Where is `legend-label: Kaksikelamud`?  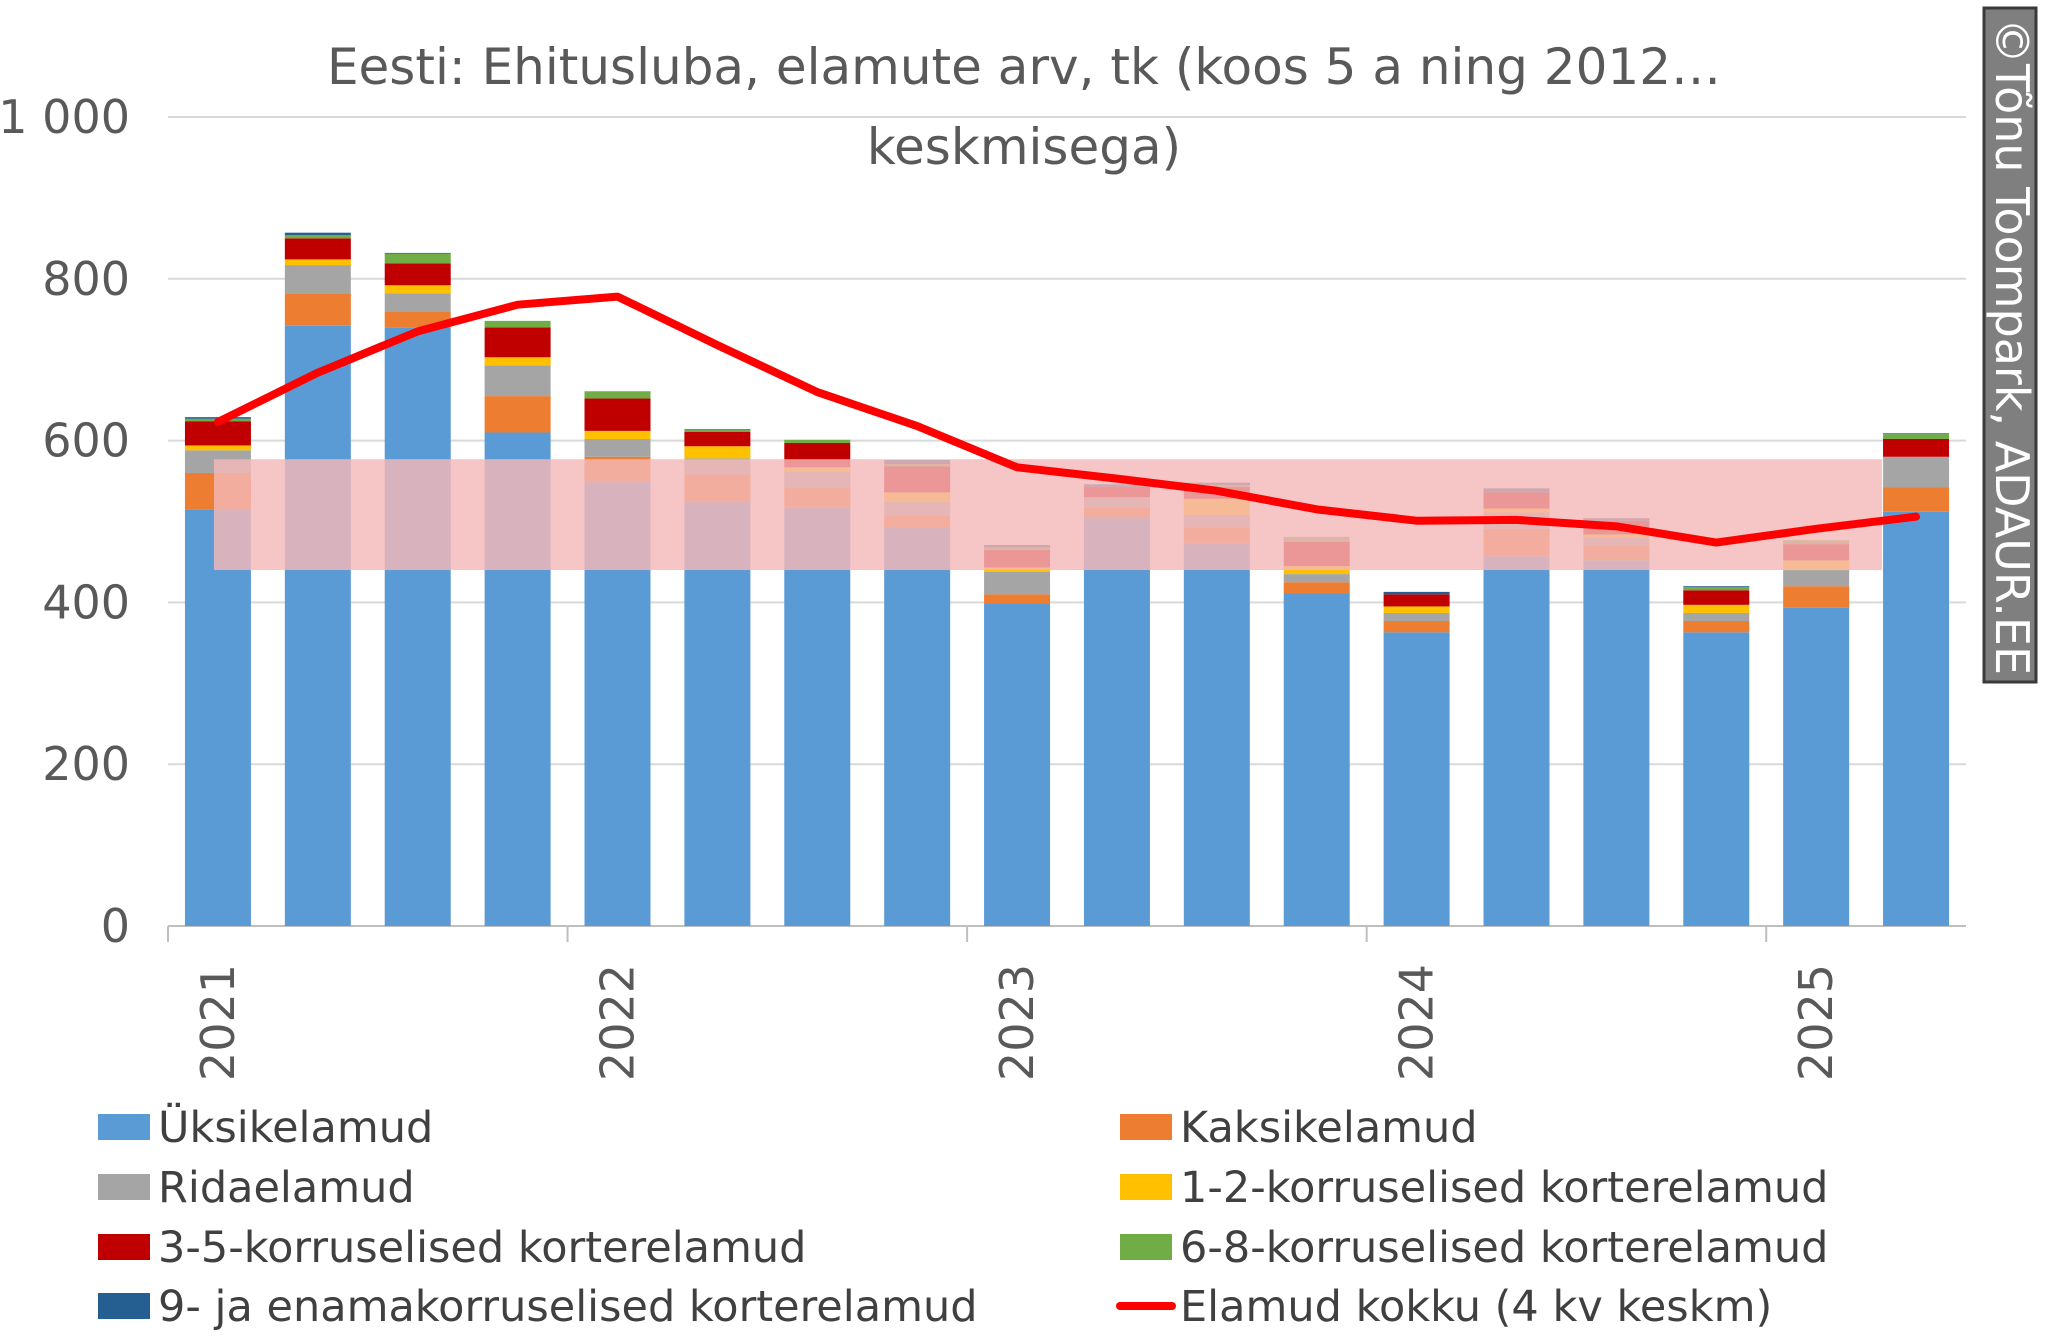 legend-label: Kaksikelamud is located at coordinates (1329, 1128).